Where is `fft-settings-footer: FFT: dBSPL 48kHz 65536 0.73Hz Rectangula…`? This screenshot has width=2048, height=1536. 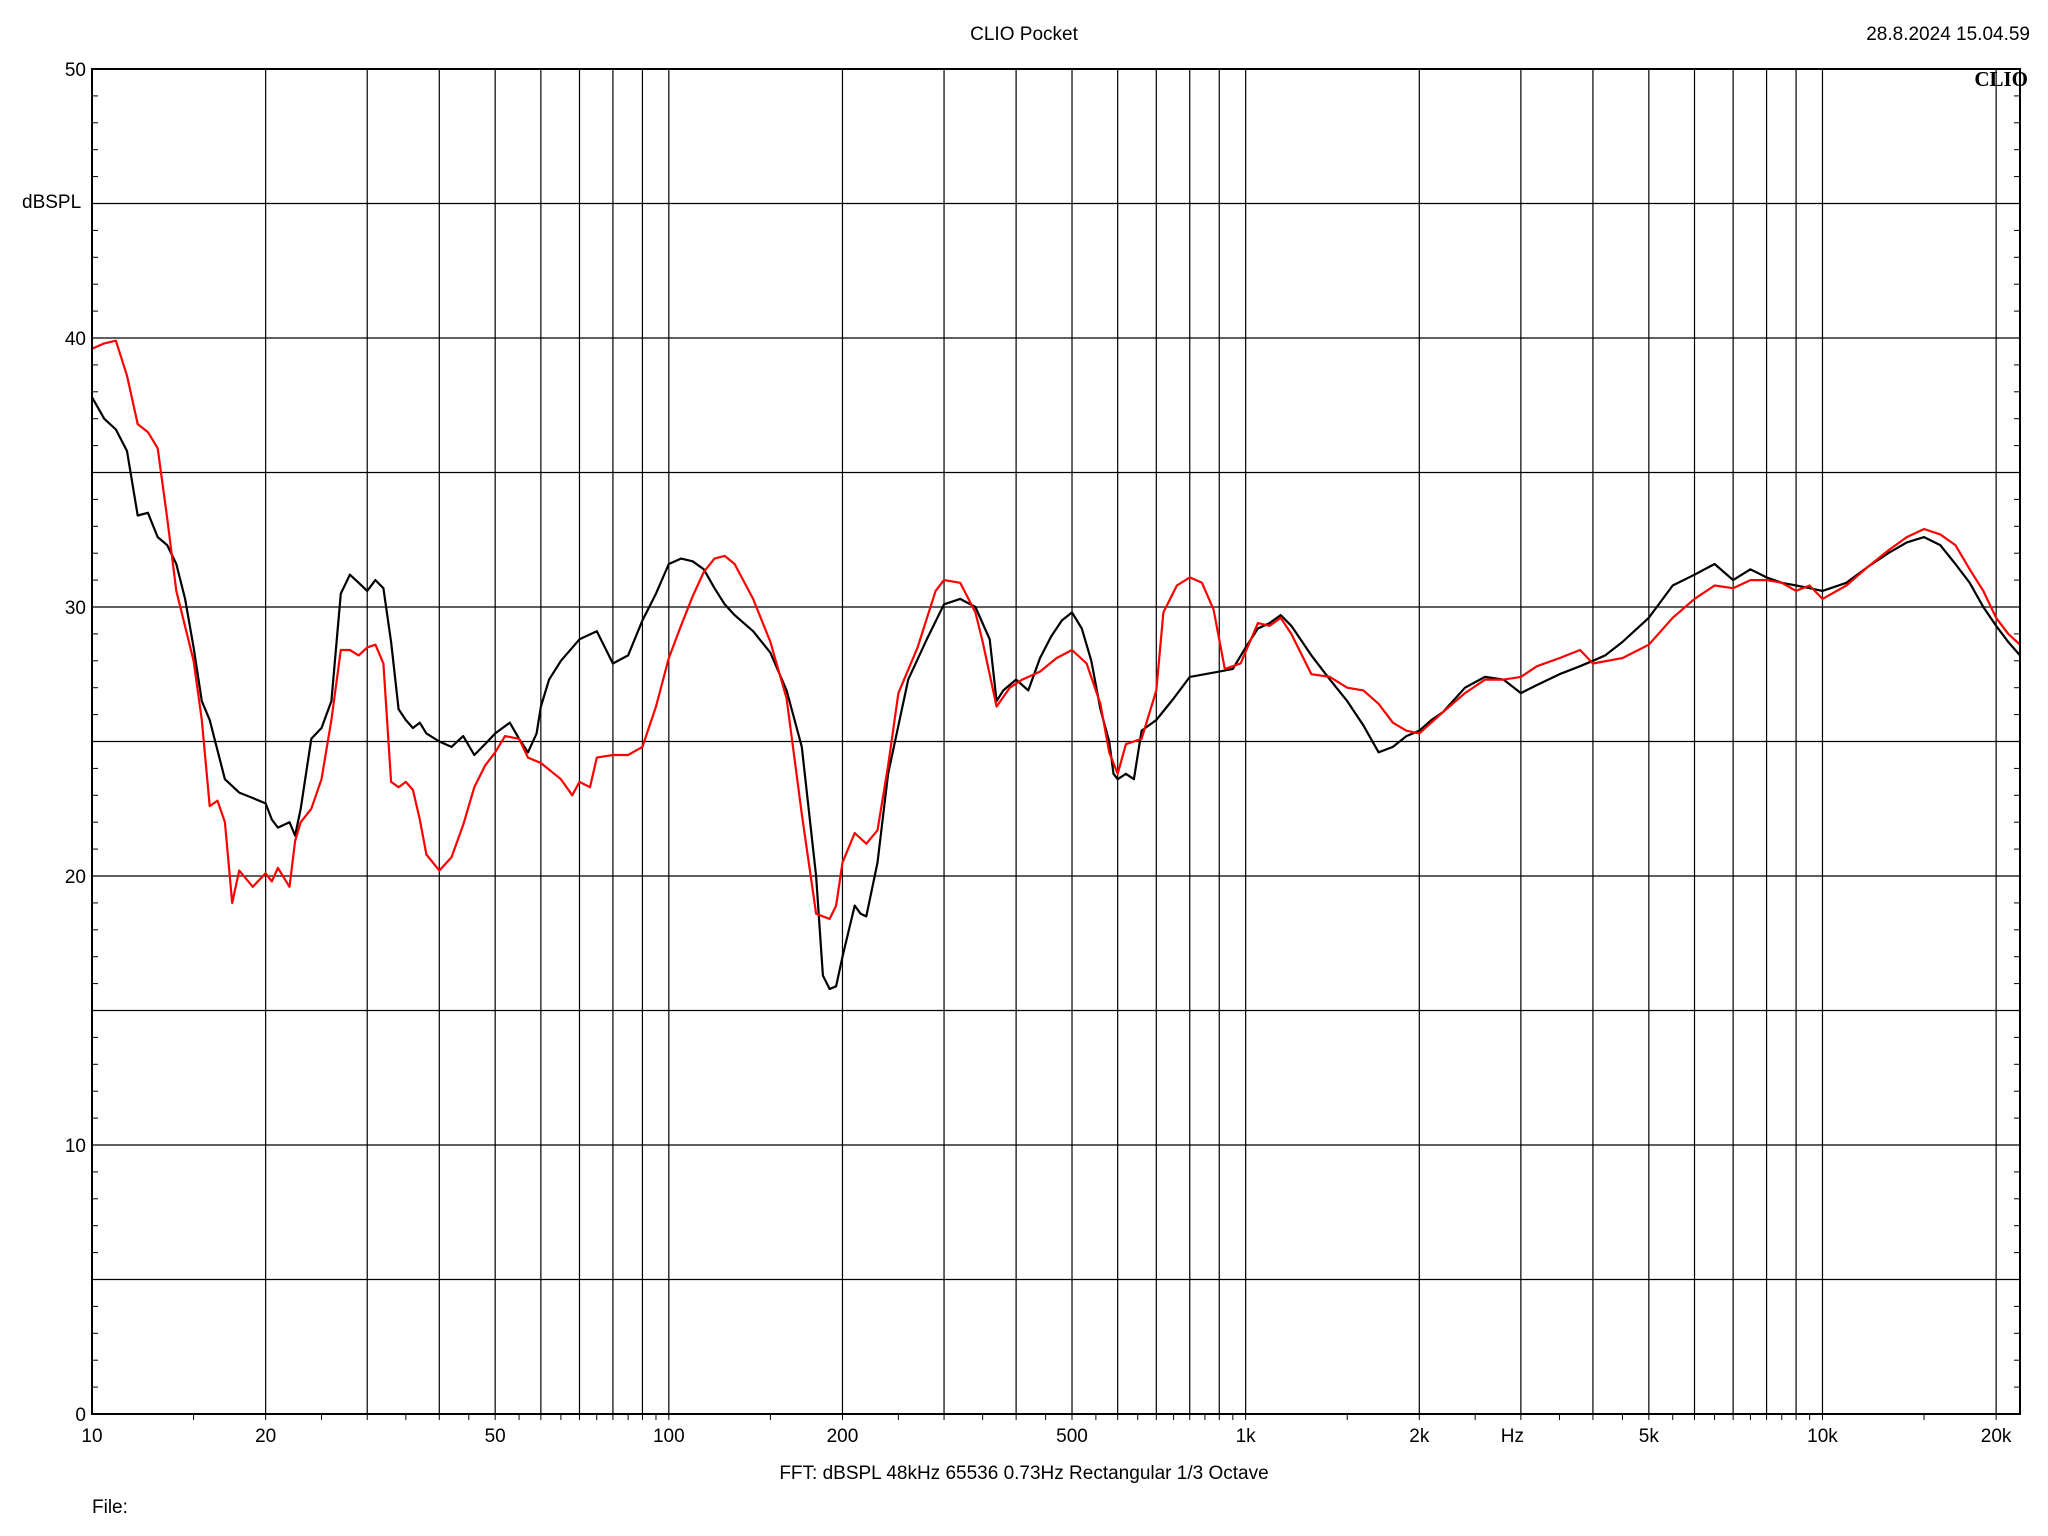
fft-settings-footer: FFT: dBSPL 48kHz 65536 0.73Hz Rectangula… is located at coordinates (1024, 1473).